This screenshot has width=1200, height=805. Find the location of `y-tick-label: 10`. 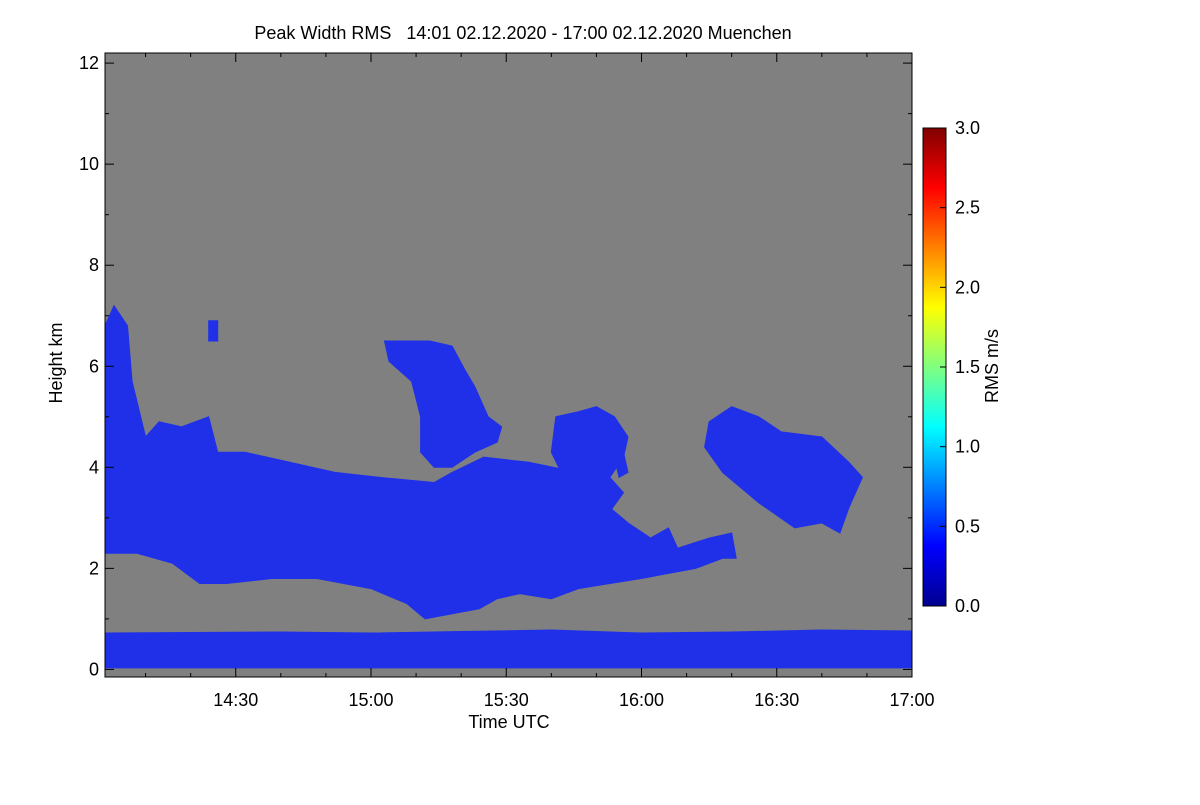

y-tick-label: 10 is located at coordinates (89, 164).